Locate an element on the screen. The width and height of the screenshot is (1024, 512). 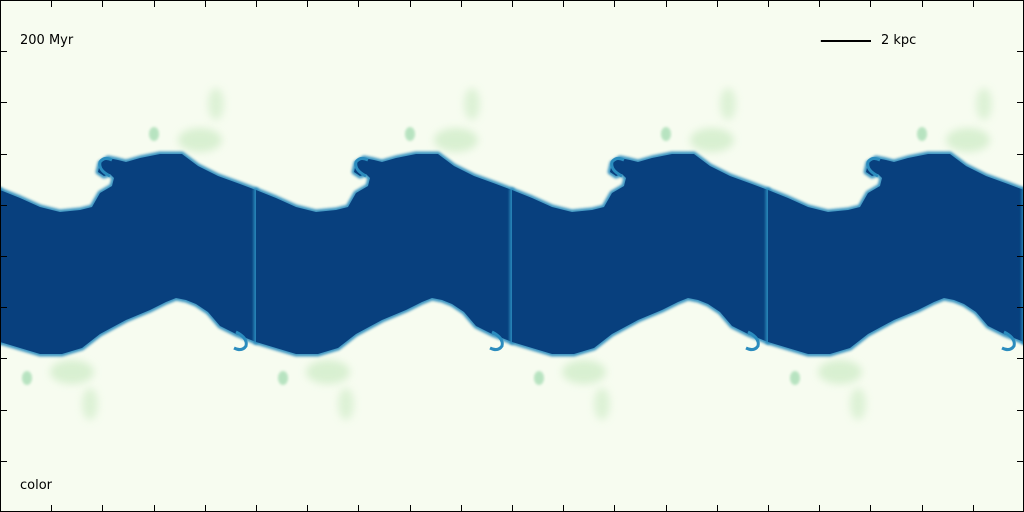
scale-bar-label: 2 kpc is located at coordinates (899, 40).